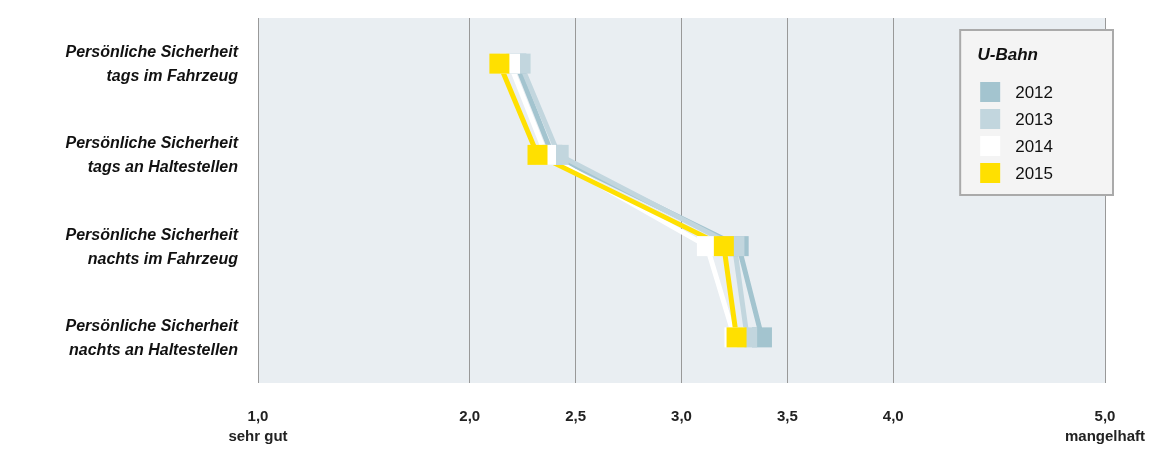 The width and height of the screenshot is (1160, 465). Describe the element at coordinates (1034, 146) in the screenshot. I see `legend-label: 2014` at that location.